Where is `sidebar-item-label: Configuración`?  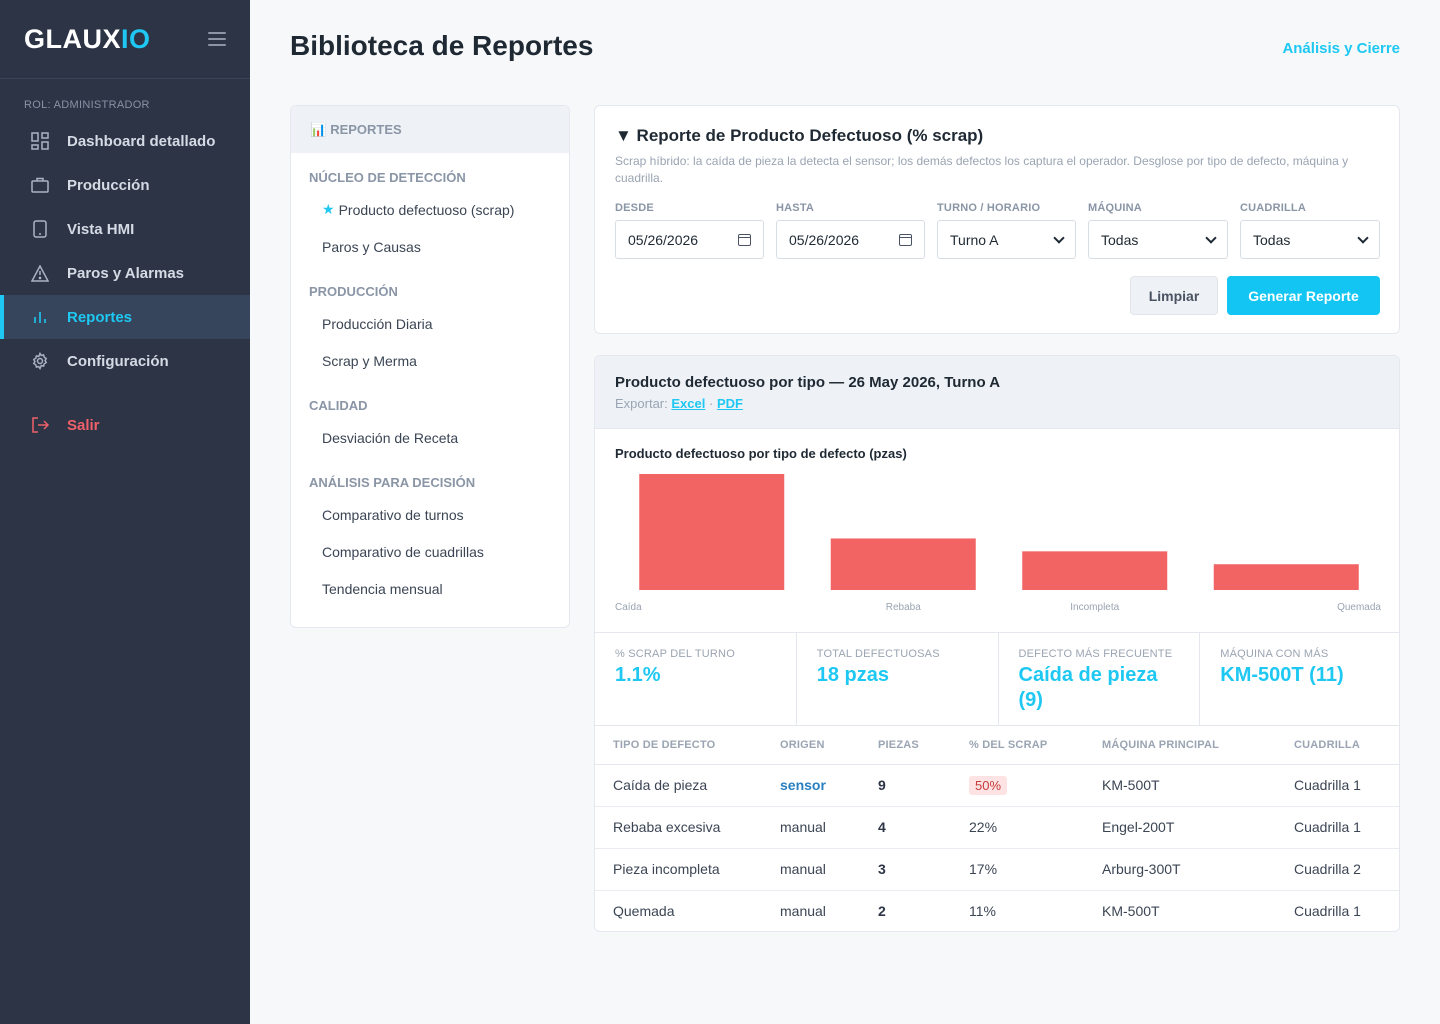
sidebar-item-label: Configuración is located at coordinates (118, 361).